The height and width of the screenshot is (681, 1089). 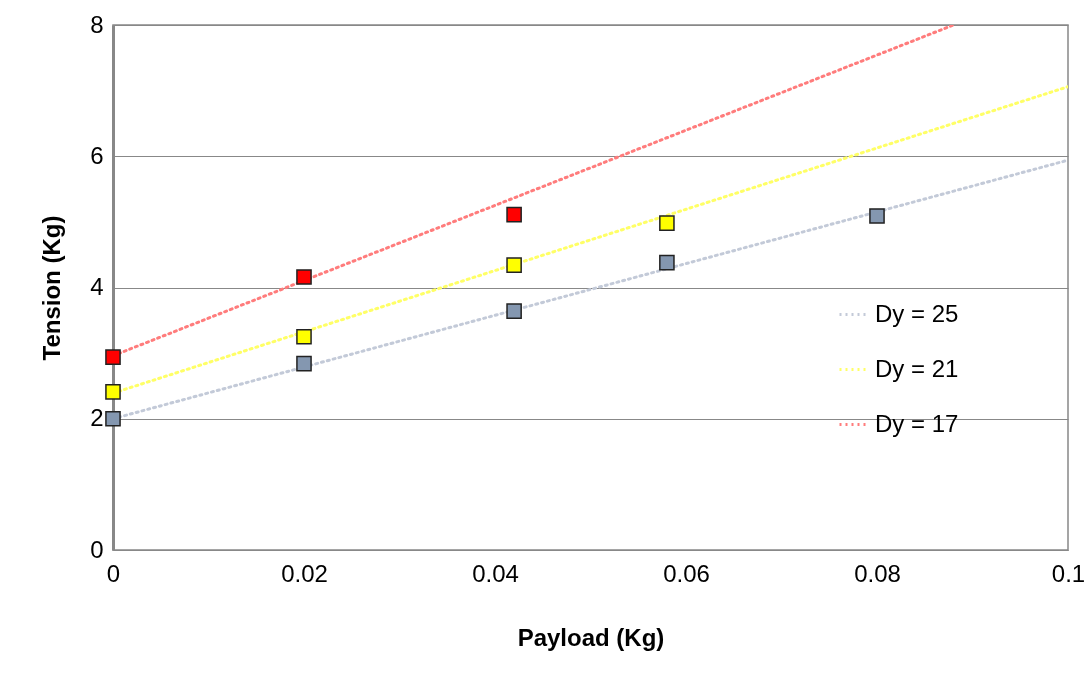 I want to click on y-axis-title: Tension (Kg), so click(x=52, y=288).